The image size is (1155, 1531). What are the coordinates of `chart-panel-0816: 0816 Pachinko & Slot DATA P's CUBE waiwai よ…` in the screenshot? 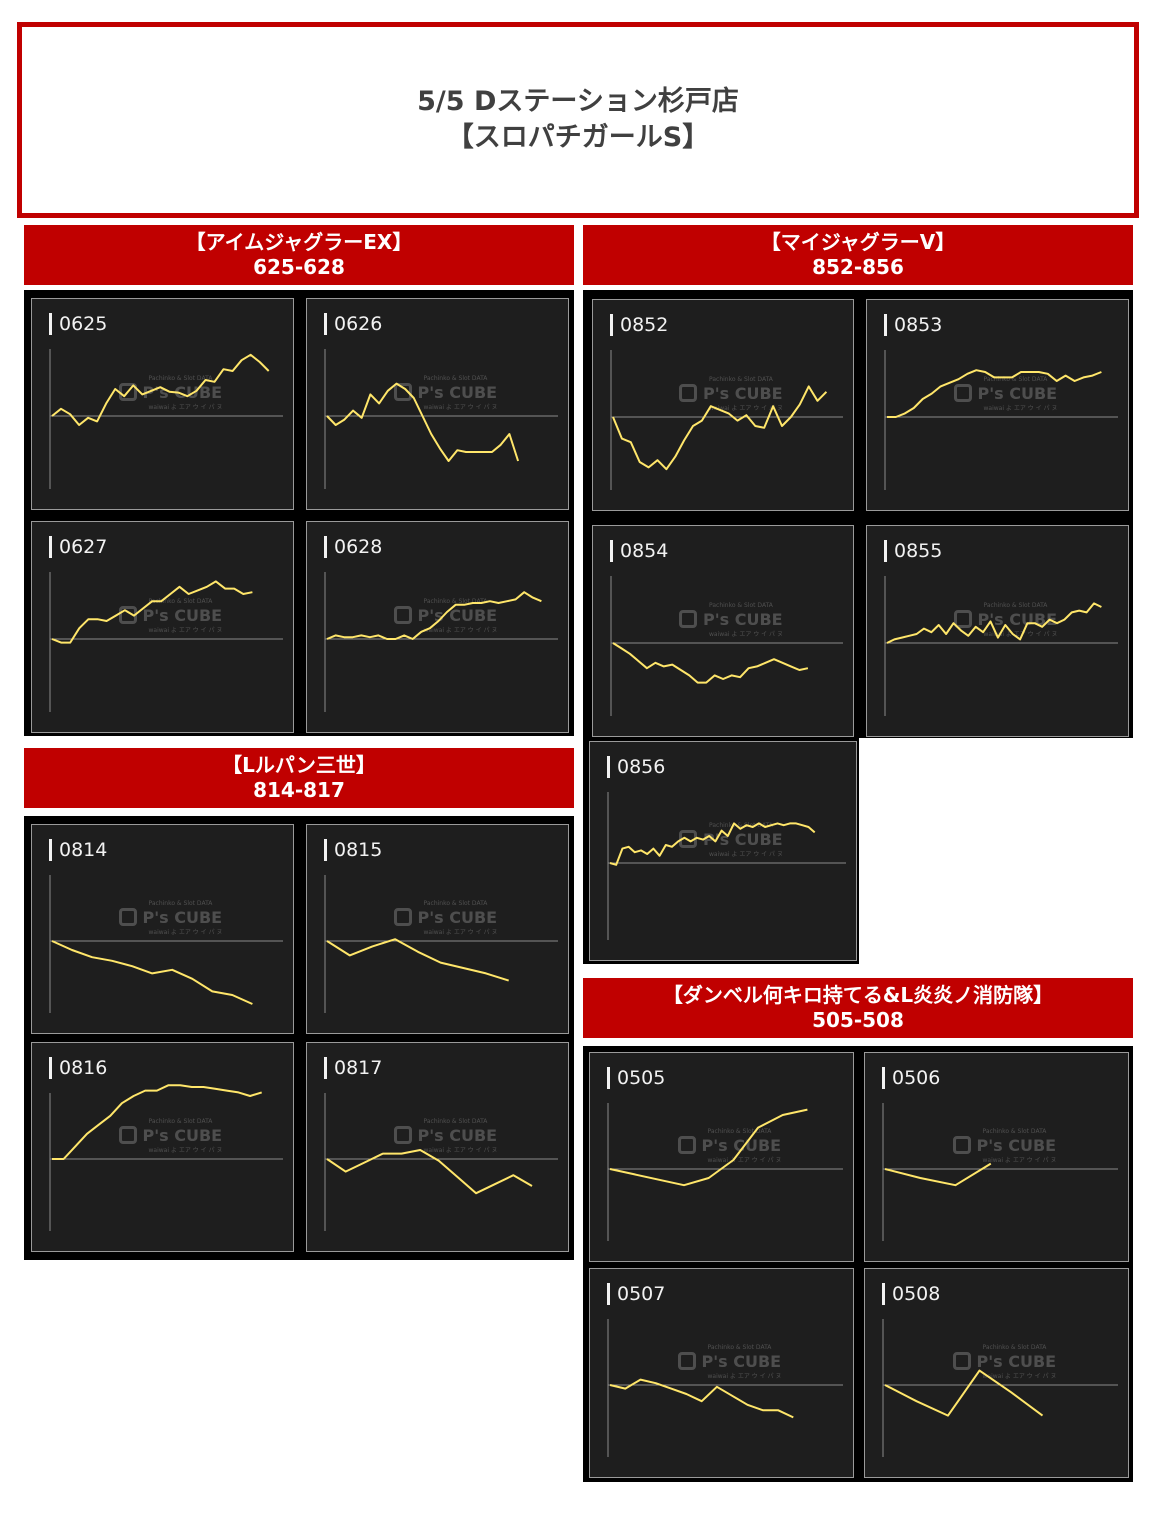 It's located at (162, 1147).